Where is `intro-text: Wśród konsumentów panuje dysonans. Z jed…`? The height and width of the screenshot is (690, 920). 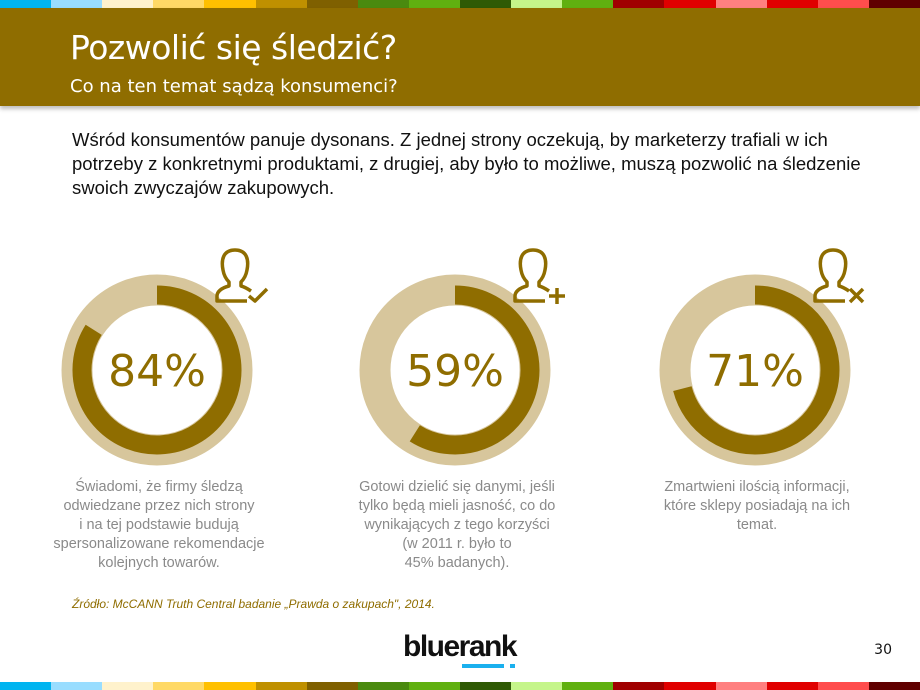 intro-text: Wśród konsumentów panuje dysonans. Z jed… is located at coordinates (466, 163).